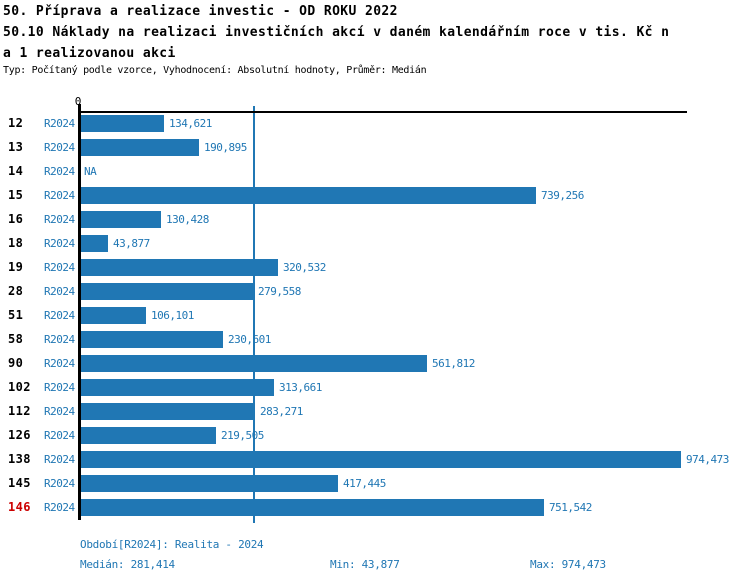 The height and width of the screenshot is (582, 750). I want to click on median-reference-line, so click(254, 314).